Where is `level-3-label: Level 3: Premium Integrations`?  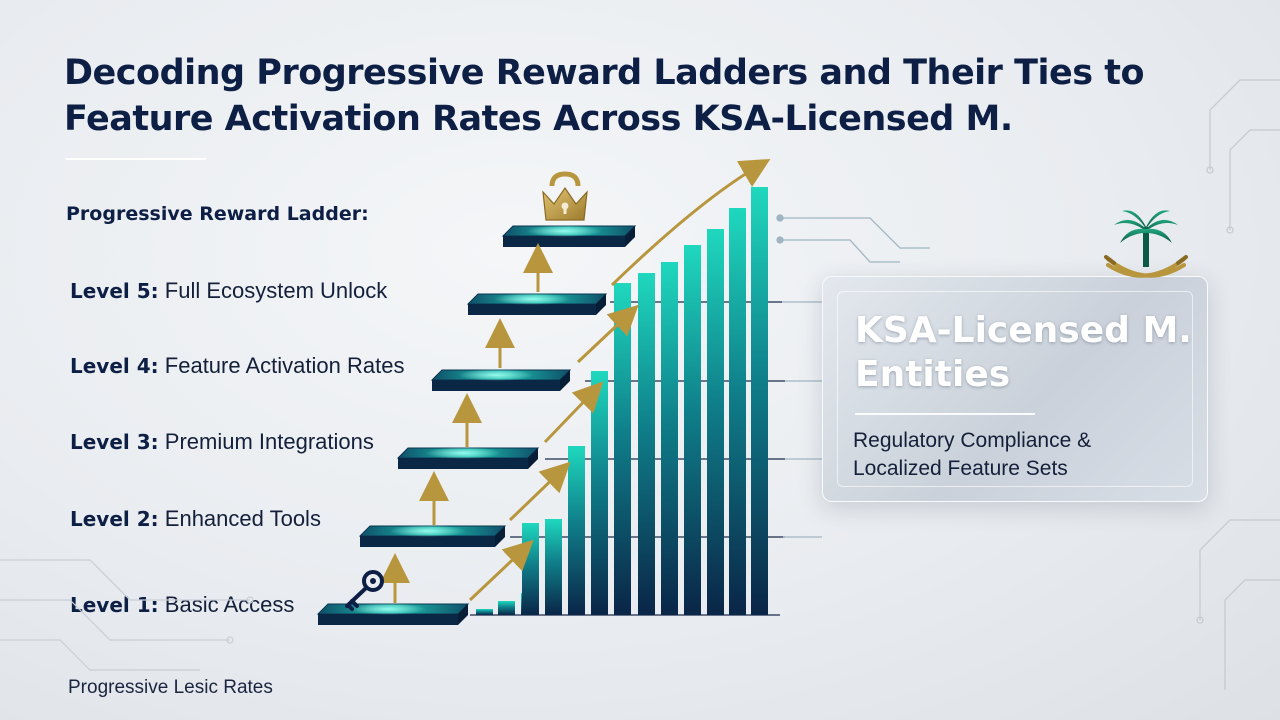 level-3-label: Level 3: Premium Integrations is located at coordinates (222, 442).